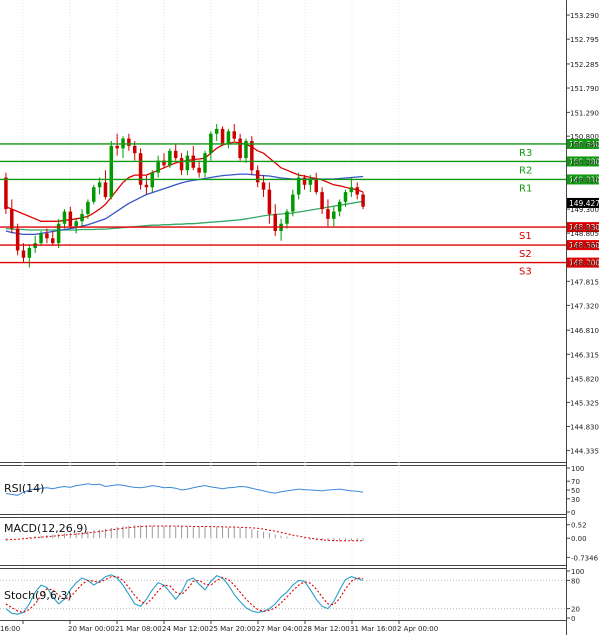 This screenshot has width=600, height=639. I want to click on stoch-tick-label: 100, so click(577, 572).